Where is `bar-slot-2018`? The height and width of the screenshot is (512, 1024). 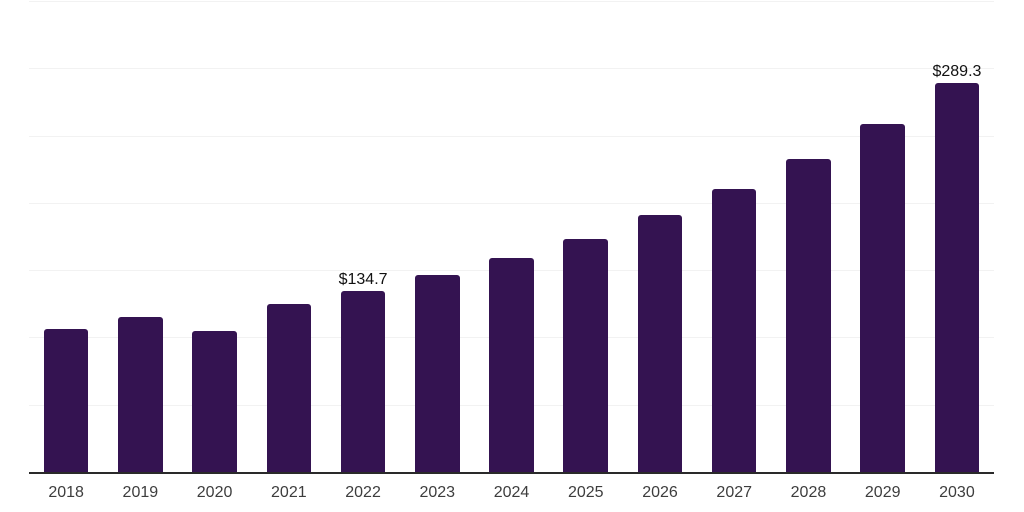 bar-slot-2018 is located at coordinates (66, 236).